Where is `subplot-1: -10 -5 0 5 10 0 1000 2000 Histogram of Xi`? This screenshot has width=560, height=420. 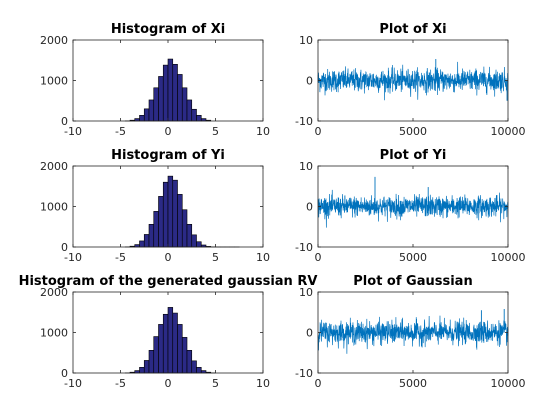 subplot-1: -10 -5 0 5 10 0 1000 2000 Histogram of Xi is located at coordinates (155, 80).